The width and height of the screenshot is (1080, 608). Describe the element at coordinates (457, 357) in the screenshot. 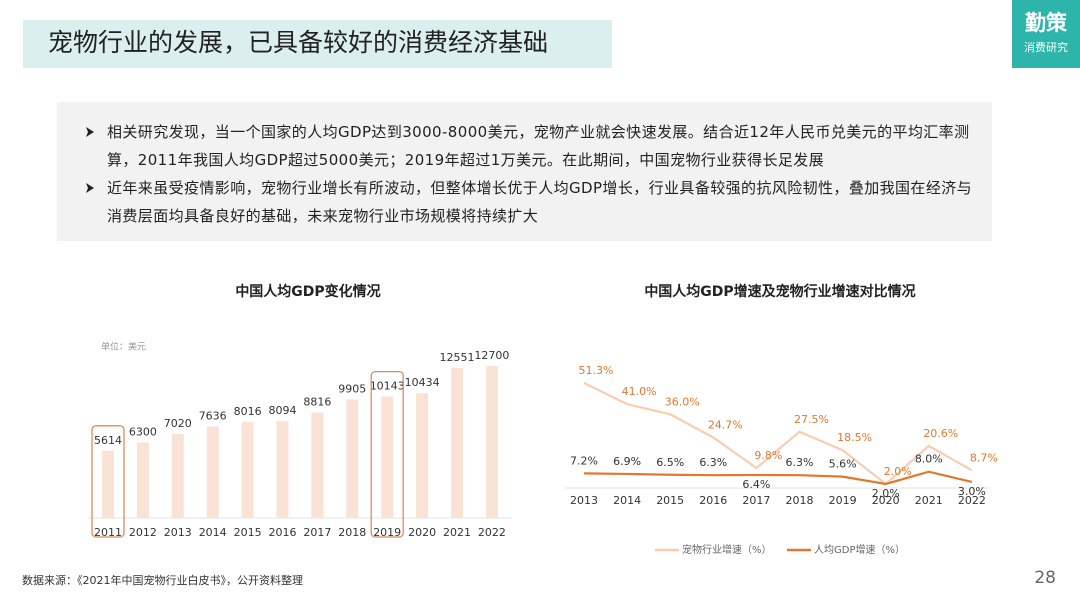

I see `value-label: 12551` at that location.